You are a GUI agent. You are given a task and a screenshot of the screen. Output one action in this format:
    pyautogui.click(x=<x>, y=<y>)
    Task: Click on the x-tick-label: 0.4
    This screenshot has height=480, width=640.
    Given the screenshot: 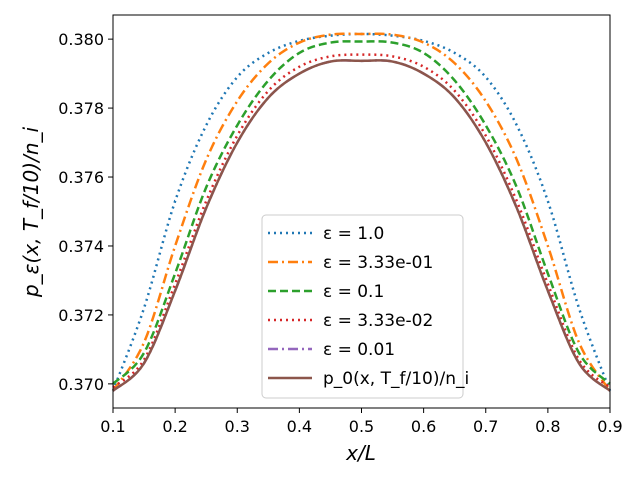 What is the action you would take?
    pyautogui.click(x=299, y=426)
    